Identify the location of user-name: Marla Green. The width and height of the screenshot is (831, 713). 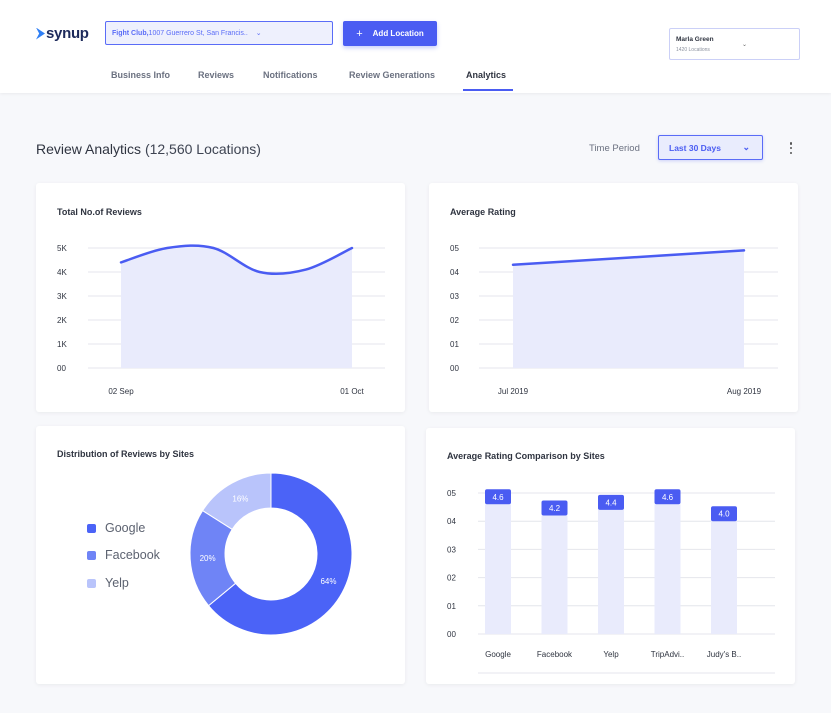
(695, 39).